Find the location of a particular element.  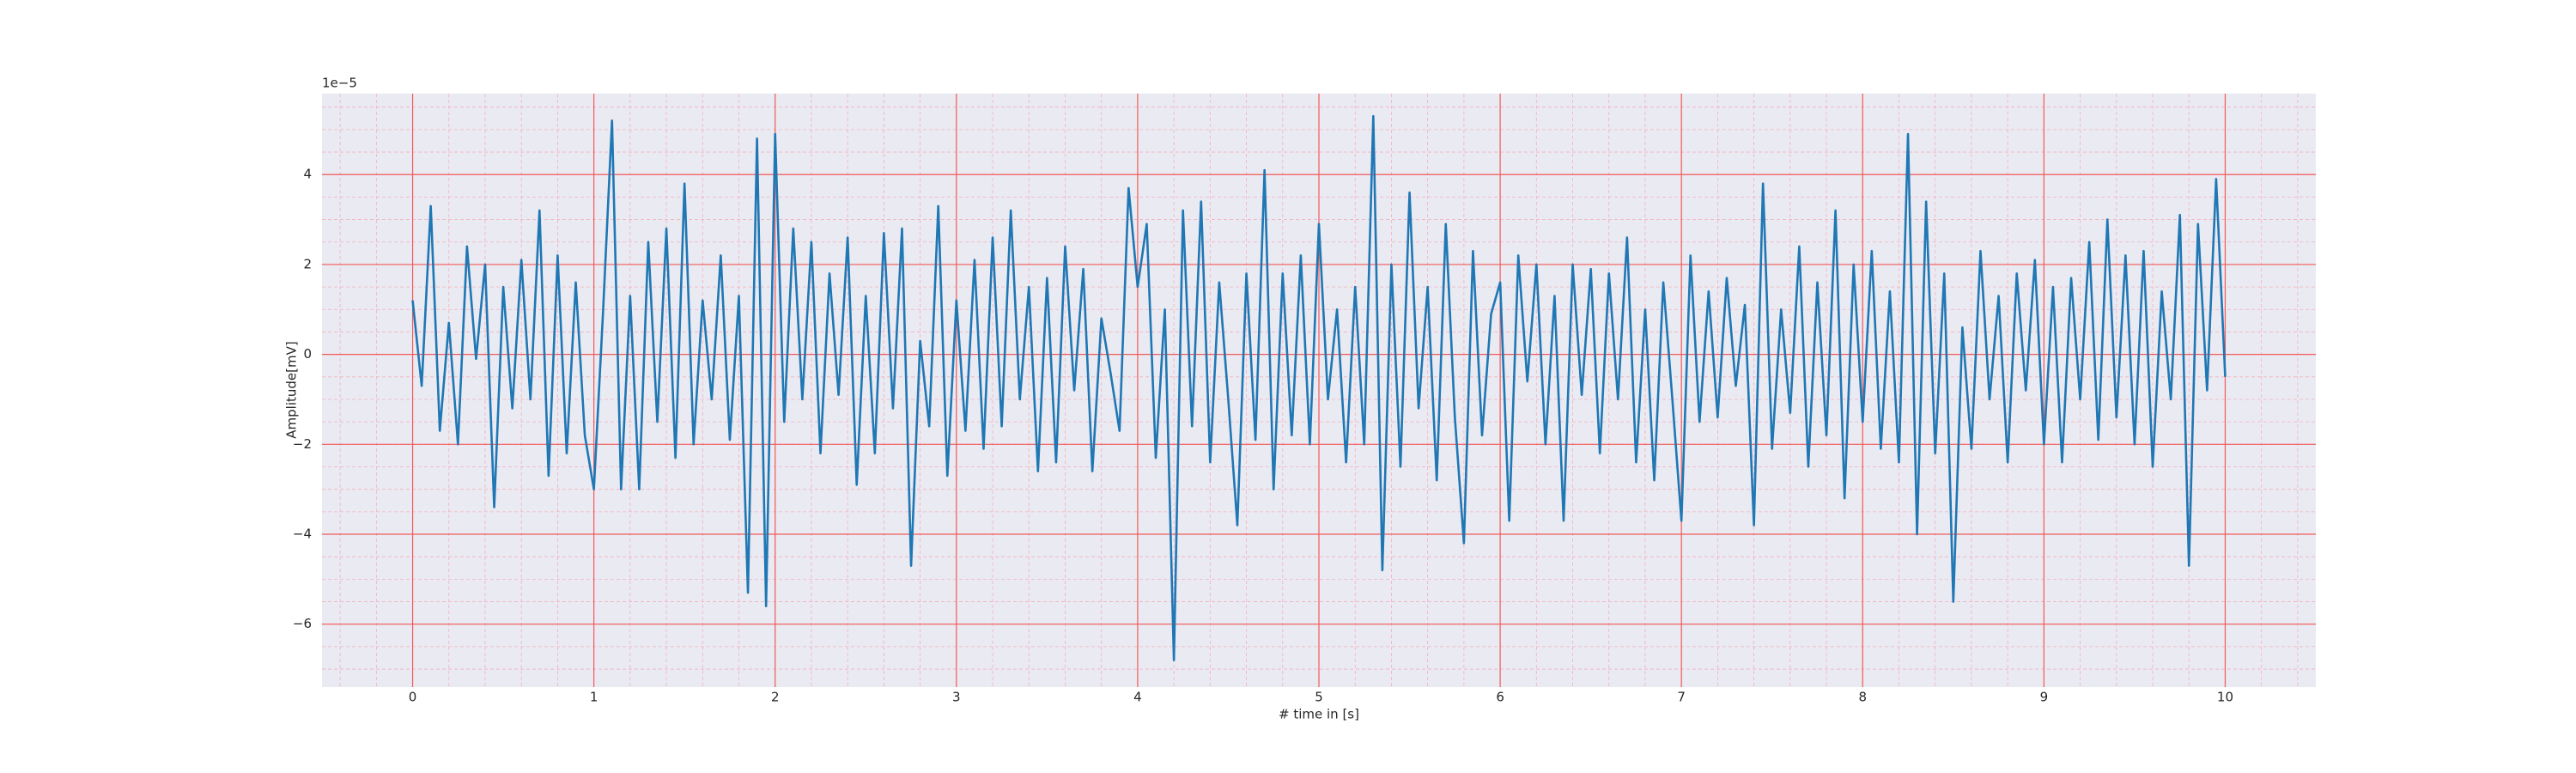

x-tick-label: 3 is located at coordinates (957, 697).